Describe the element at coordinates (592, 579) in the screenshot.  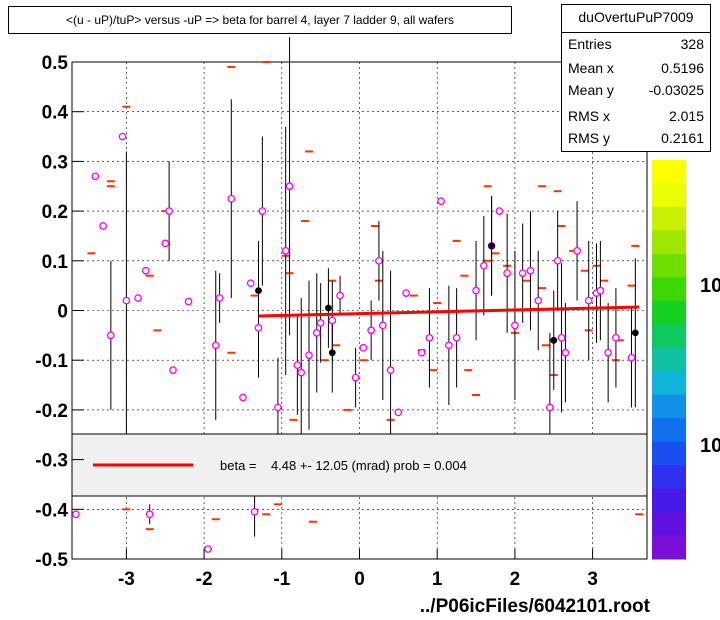
I see `x-tick-label: 3` at that location.